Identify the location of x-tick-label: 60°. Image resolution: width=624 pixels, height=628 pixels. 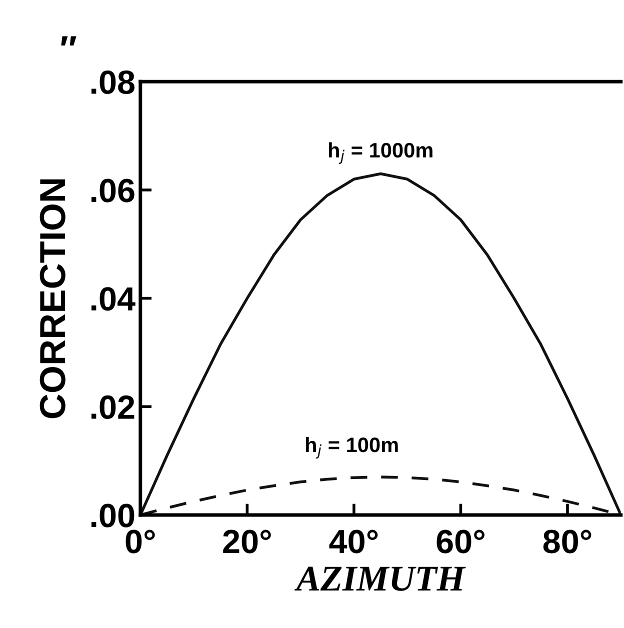
(460, 542).